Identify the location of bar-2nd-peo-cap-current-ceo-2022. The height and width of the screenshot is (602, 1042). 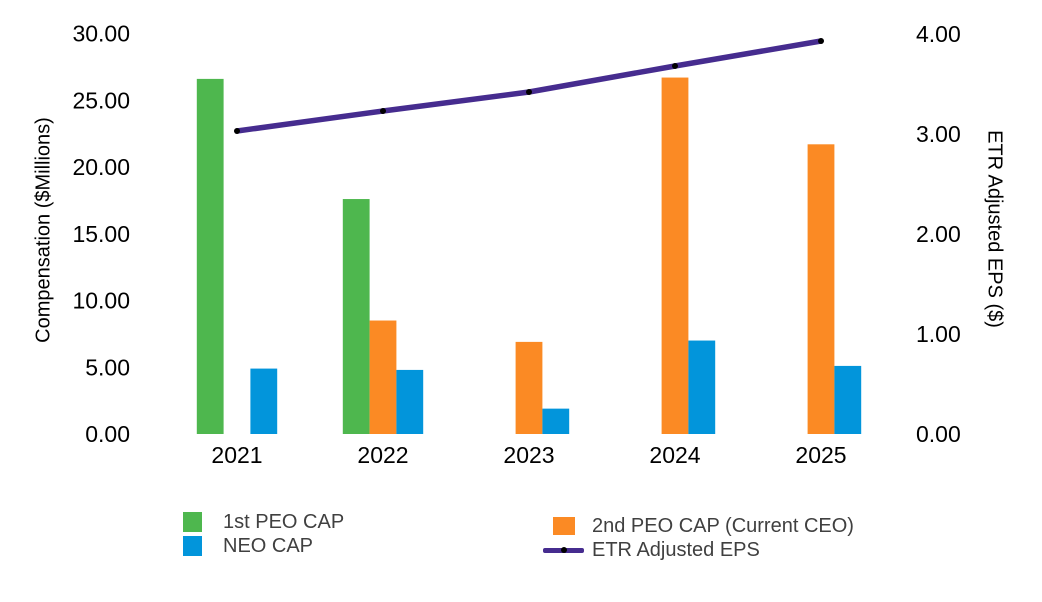
(383, 377).